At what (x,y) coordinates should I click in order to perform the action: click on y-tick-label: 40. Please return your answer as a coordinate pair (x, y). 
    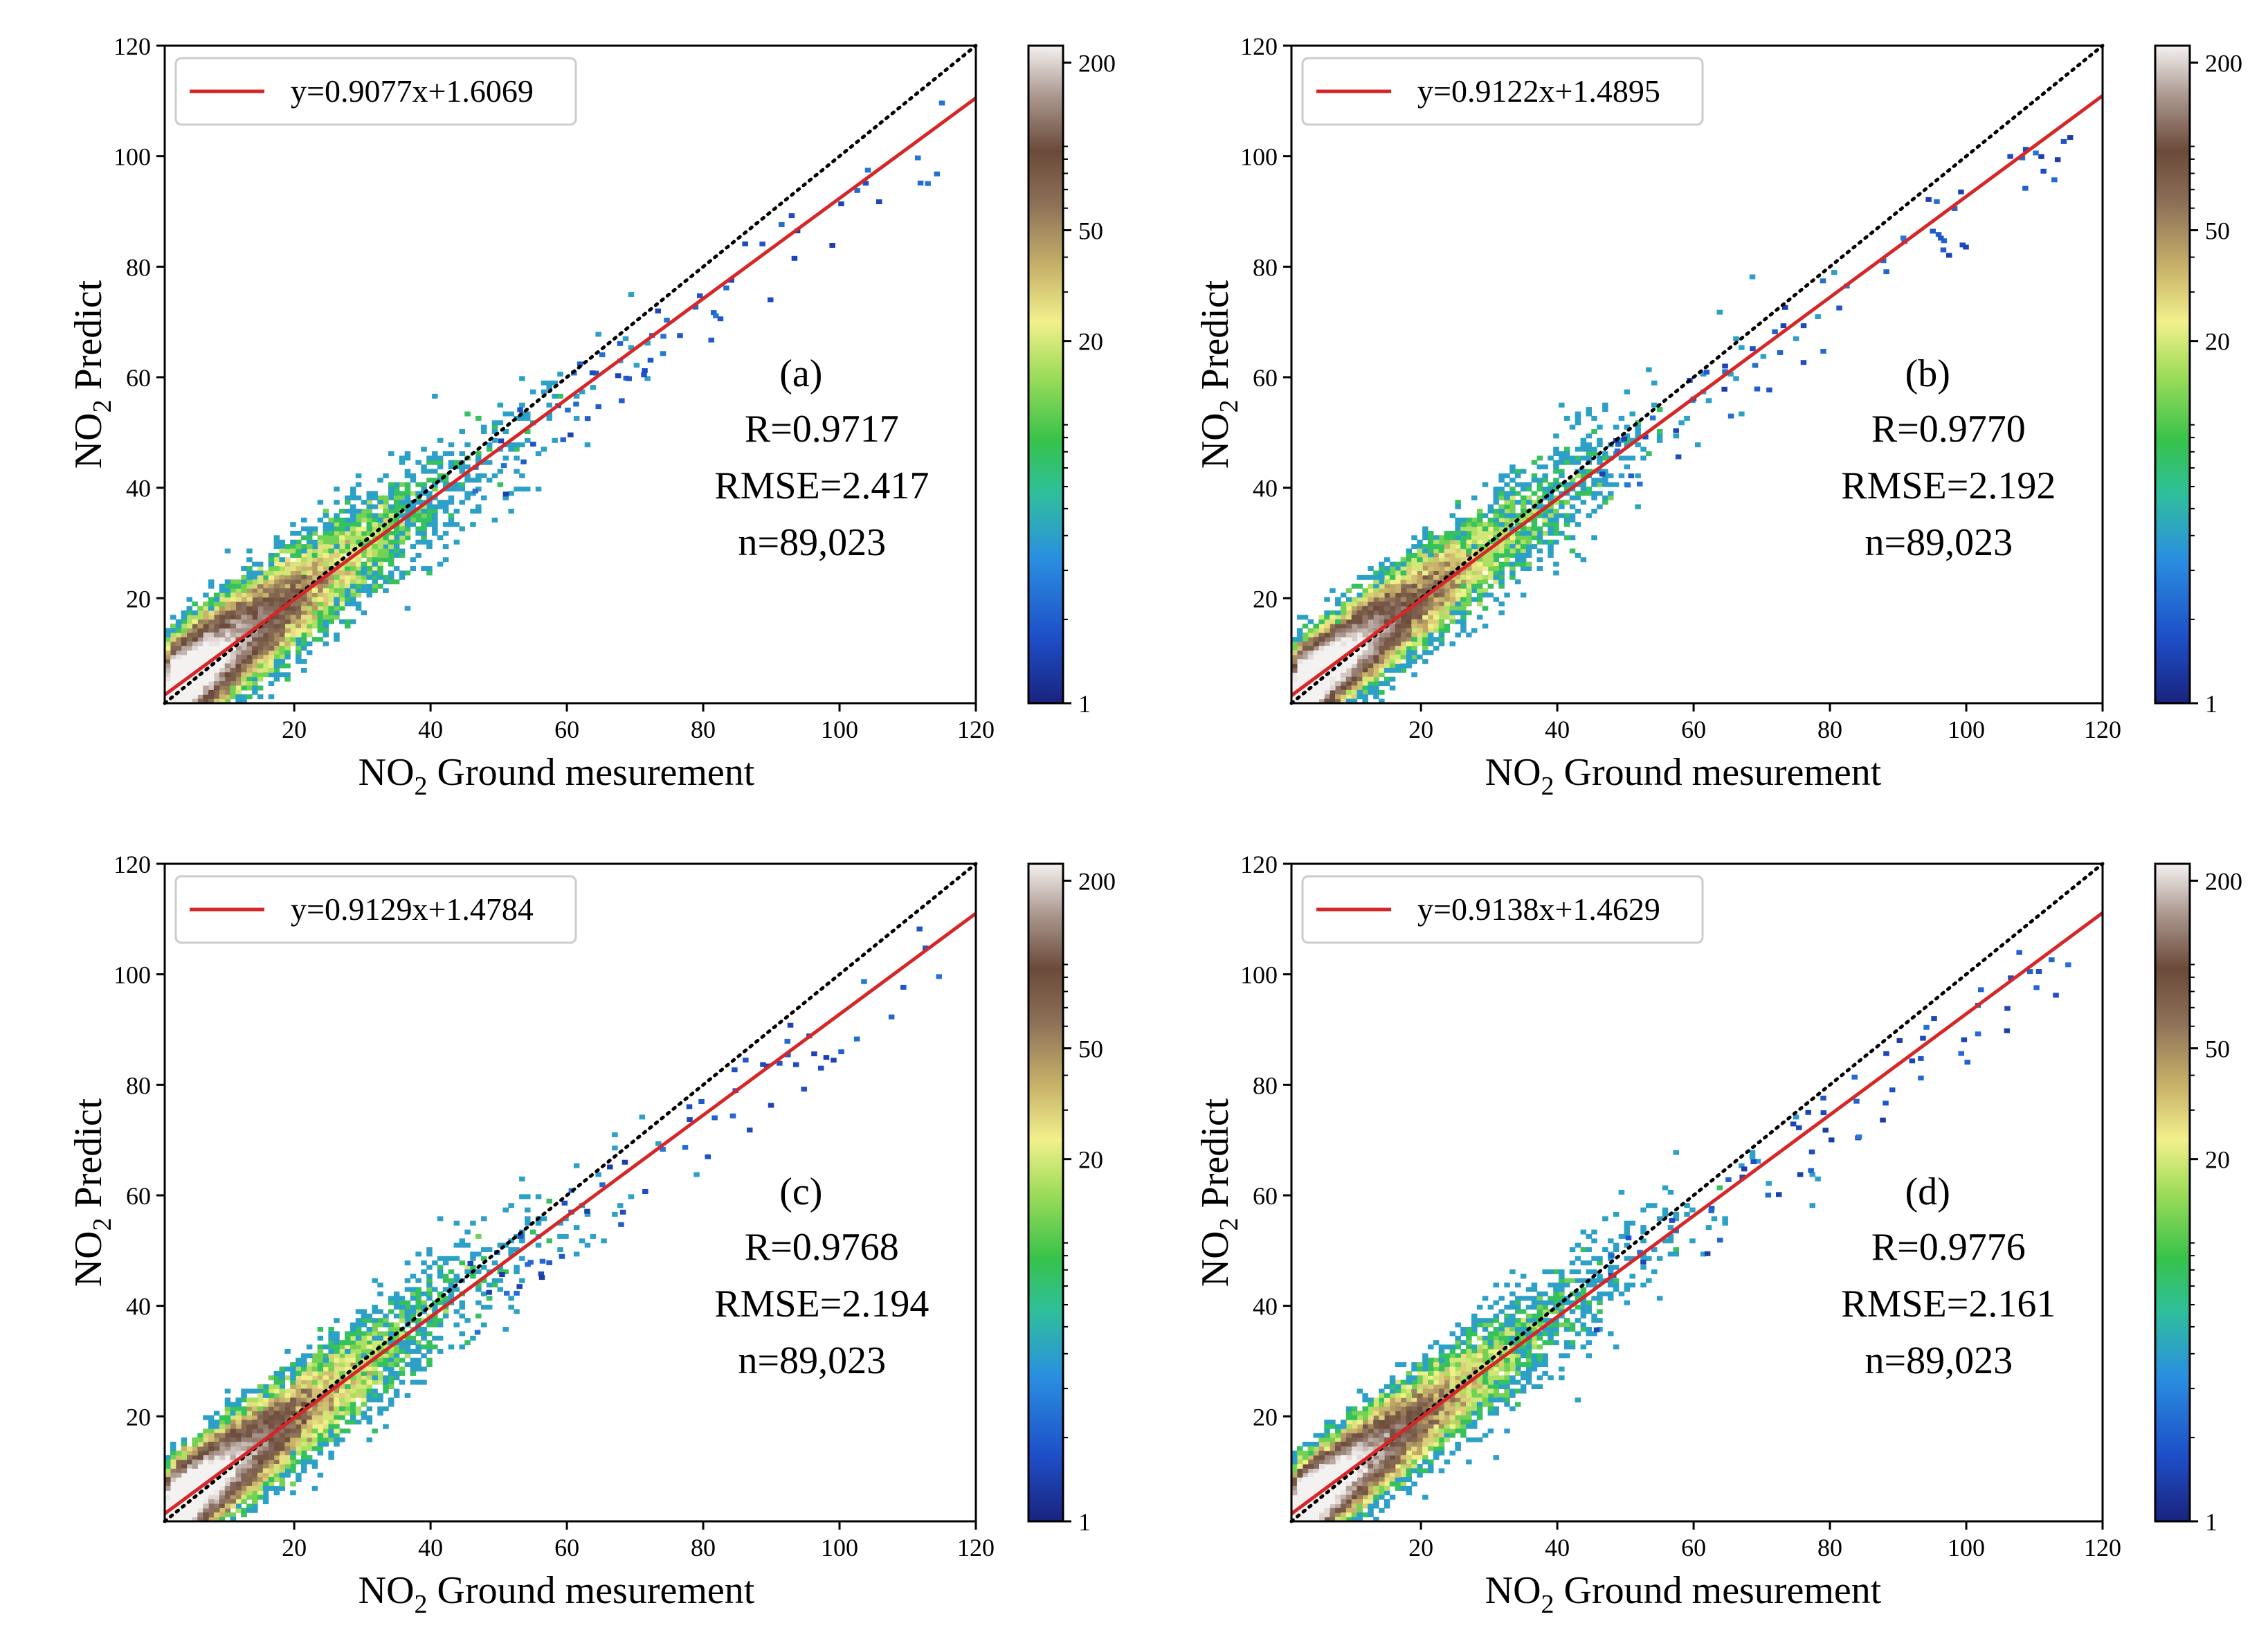
    Looking at the image, I should click on (139, 1307).